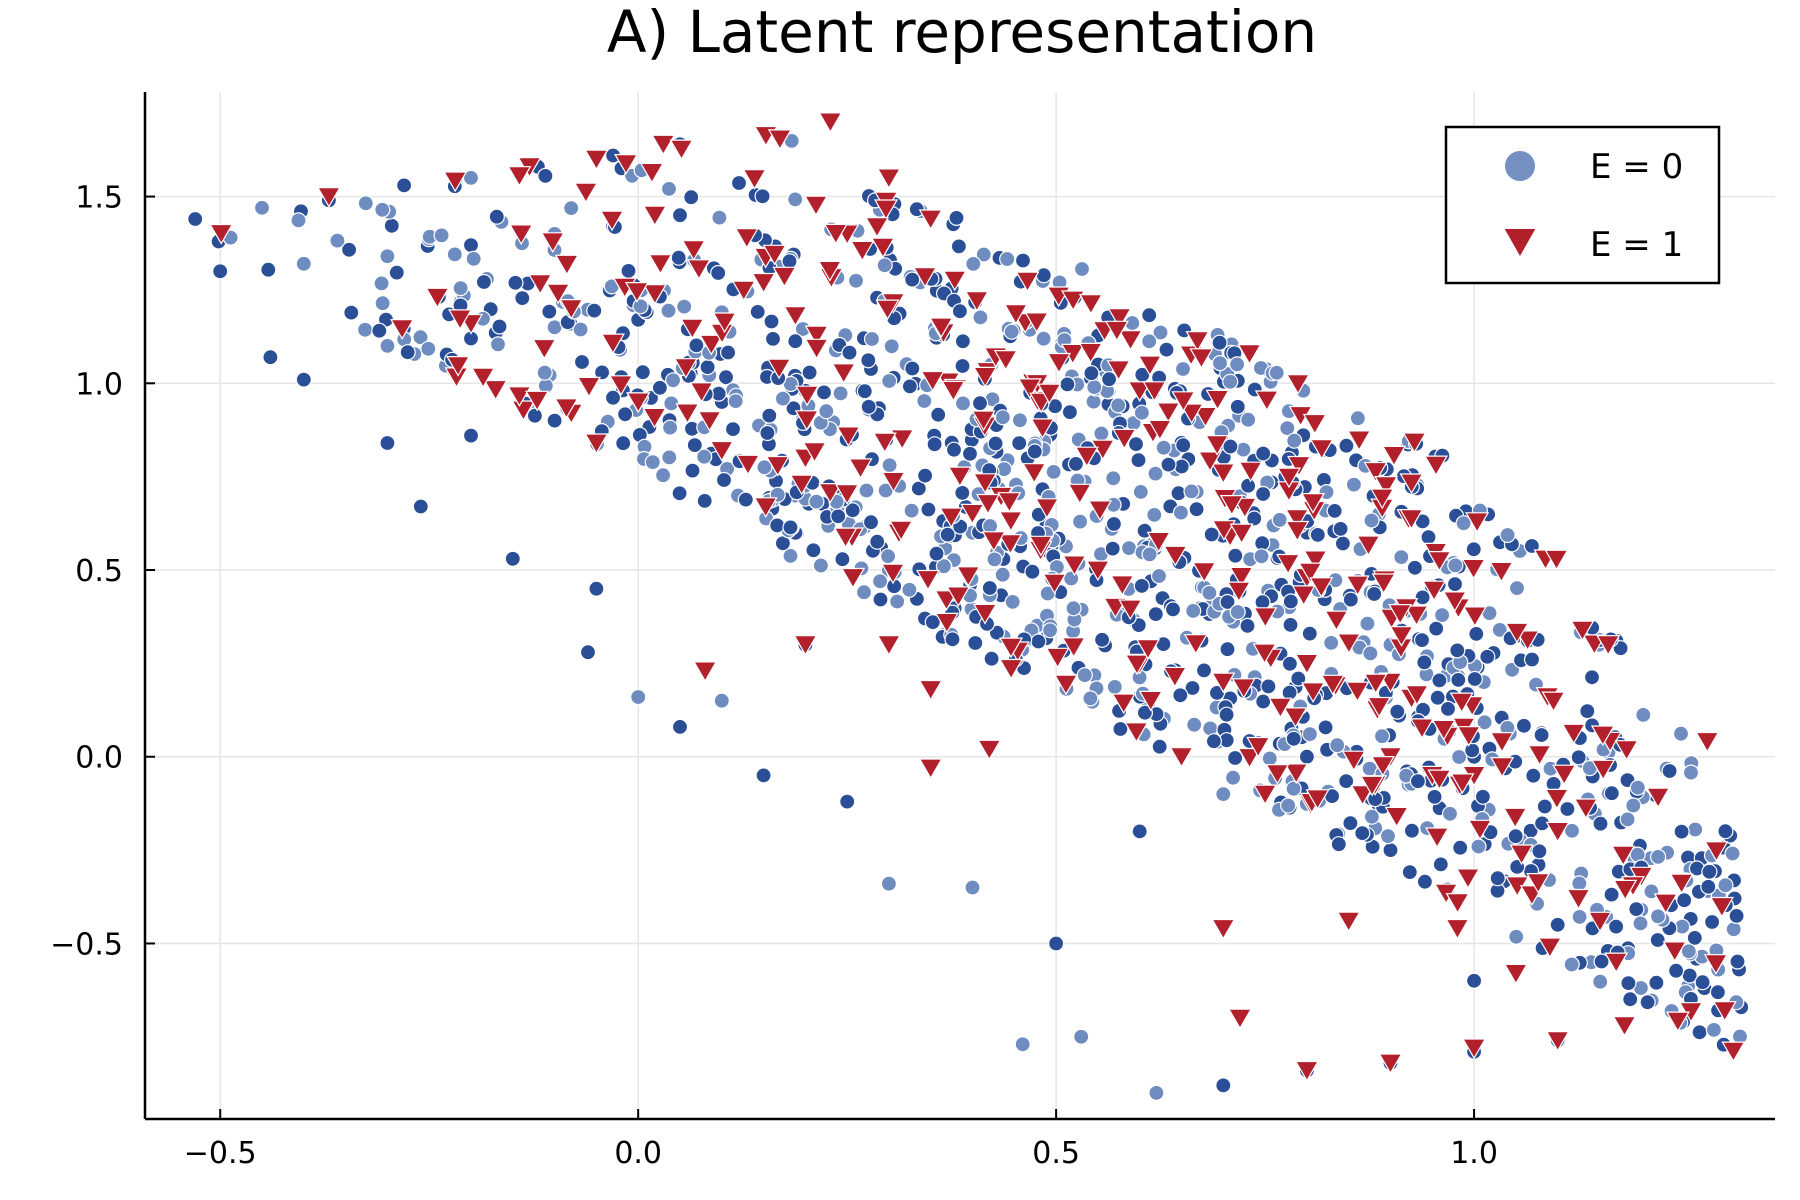 The image size is (1800, 1200). I want to click on y-tick-label-0: −0.5, so click(86, 944).